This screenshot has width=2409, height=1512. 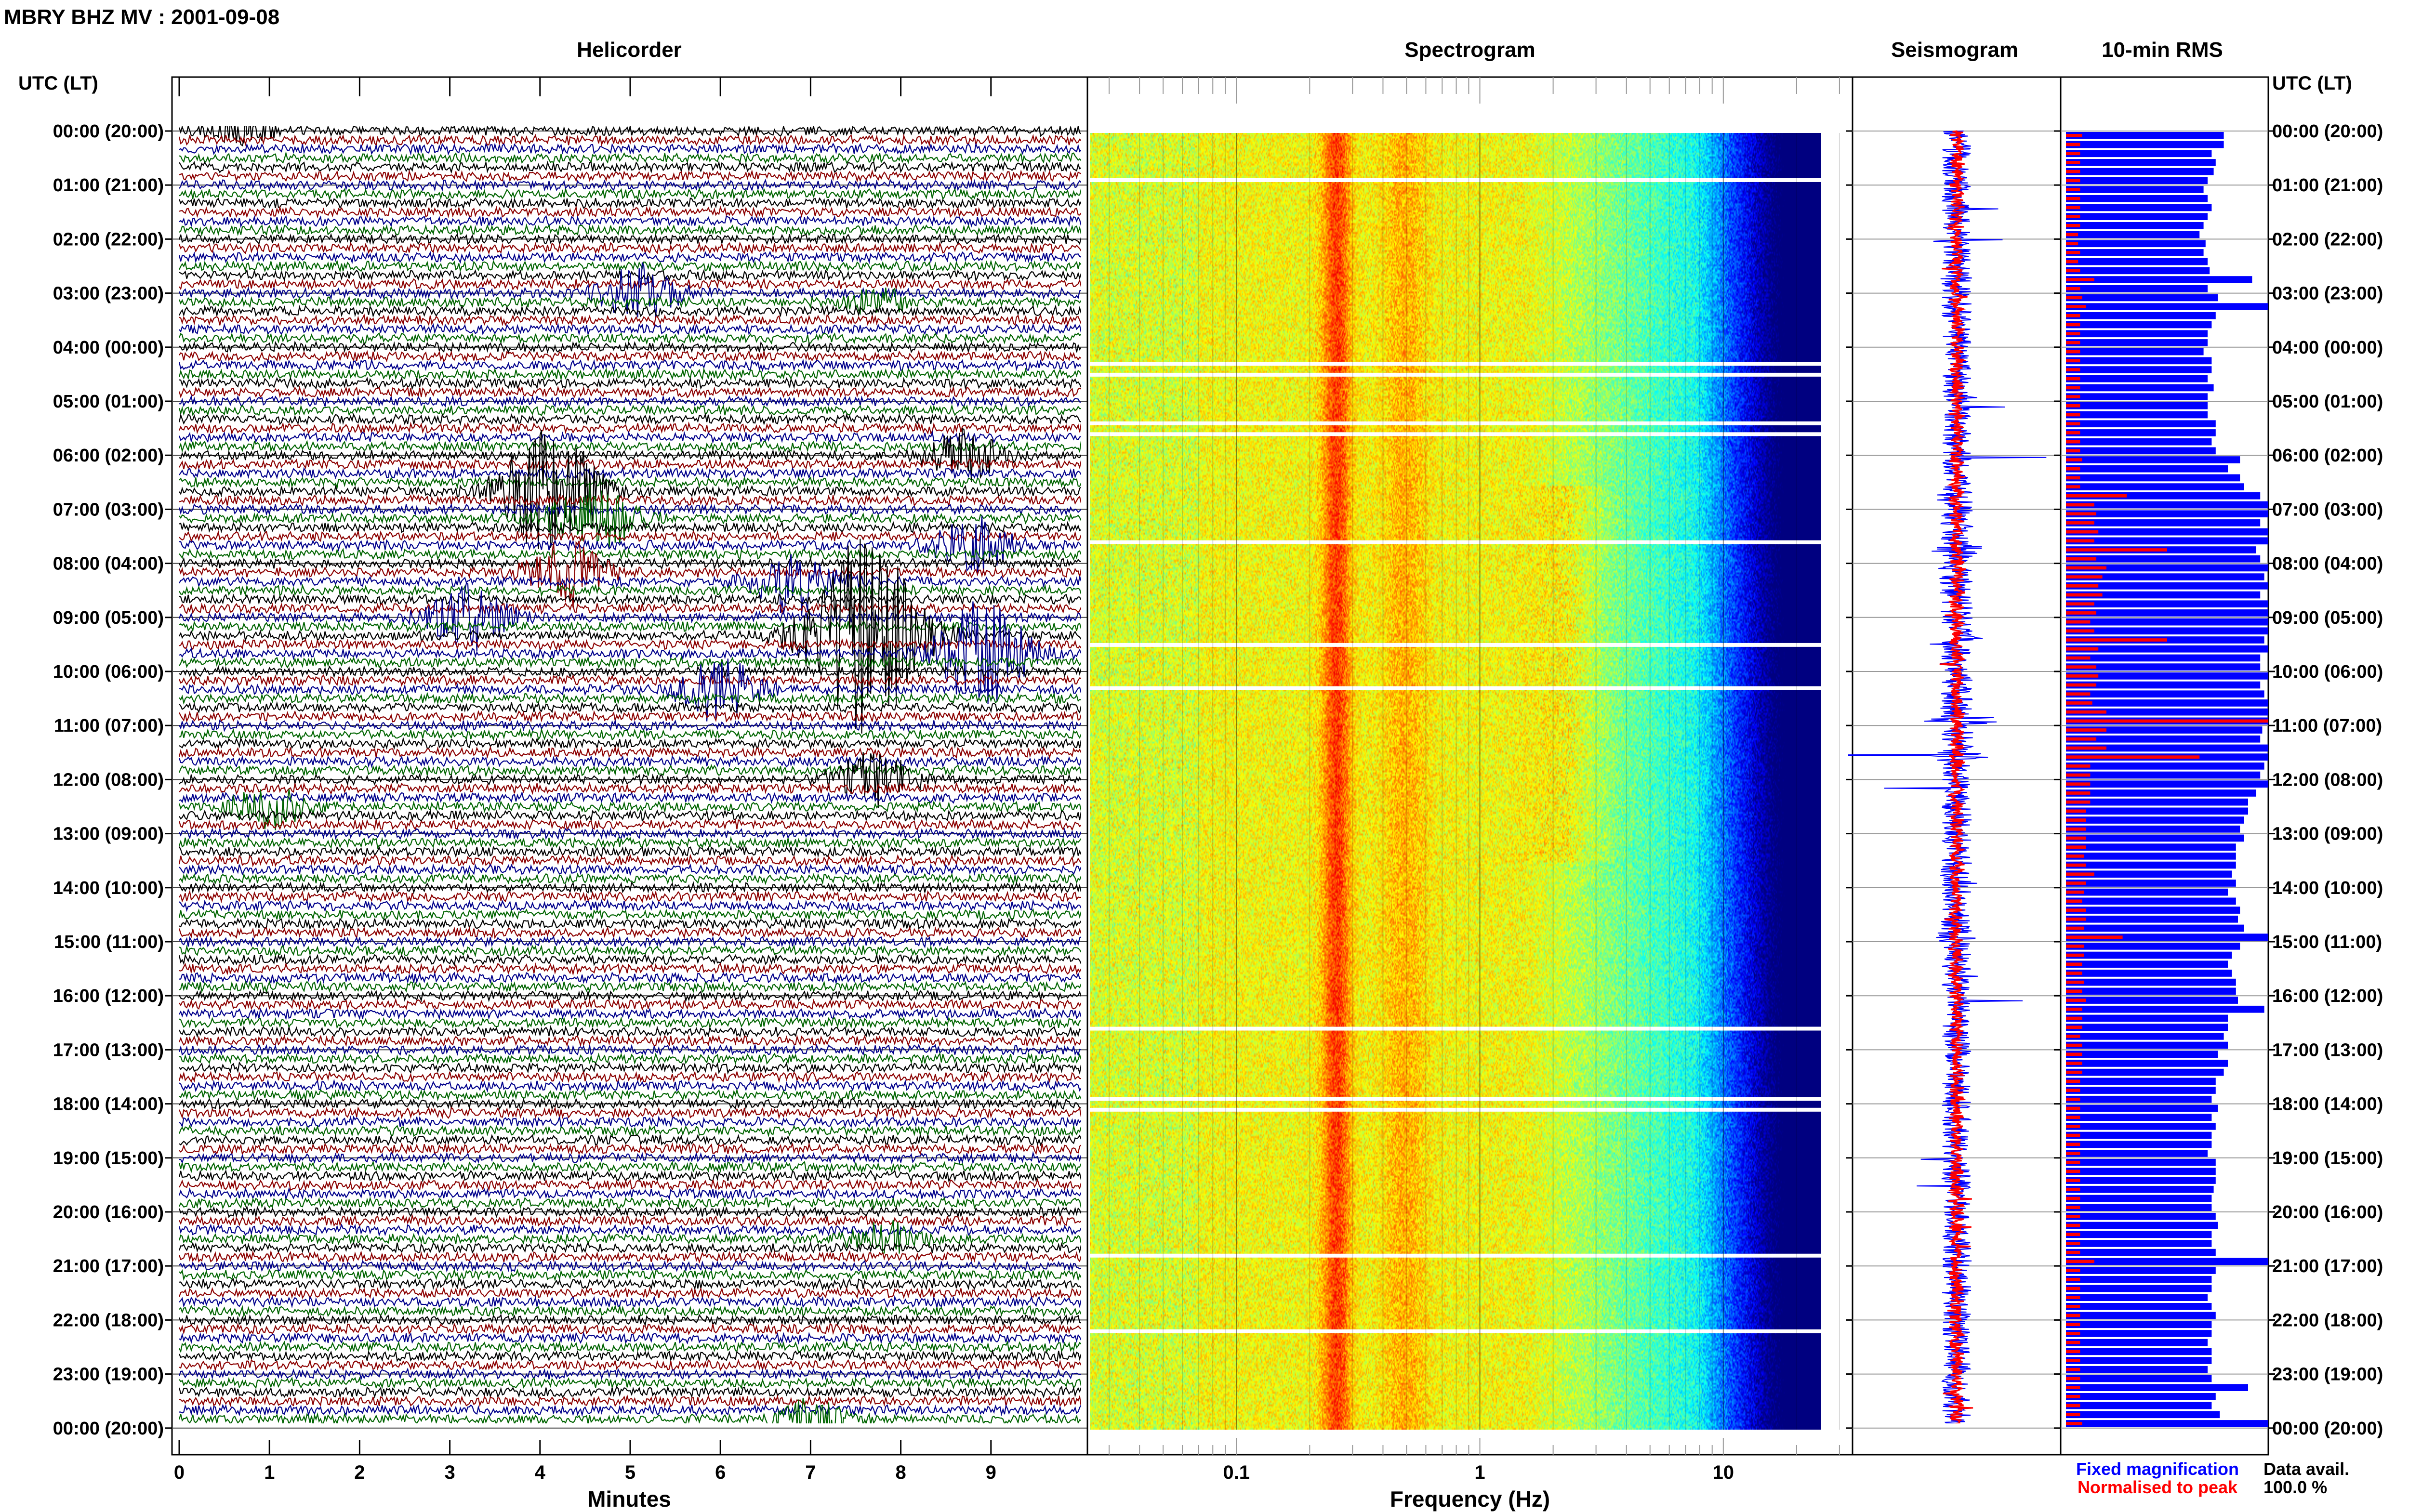 I want to click on time-label-right: 02:00 (22:00), so click(x=2327, y=239).